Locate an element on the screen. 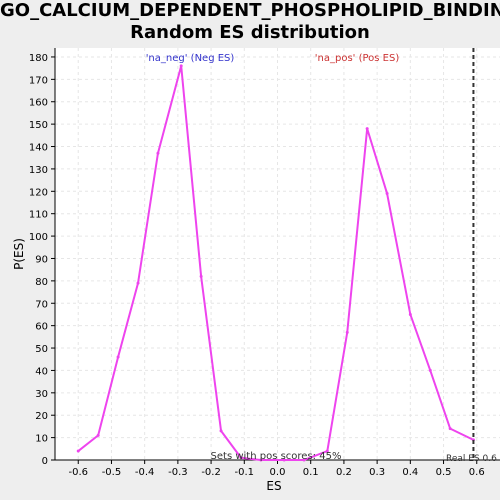 This screenshot has height=500, width=500. x-tick-label: -0.2 is located at coordinates (211, 472).